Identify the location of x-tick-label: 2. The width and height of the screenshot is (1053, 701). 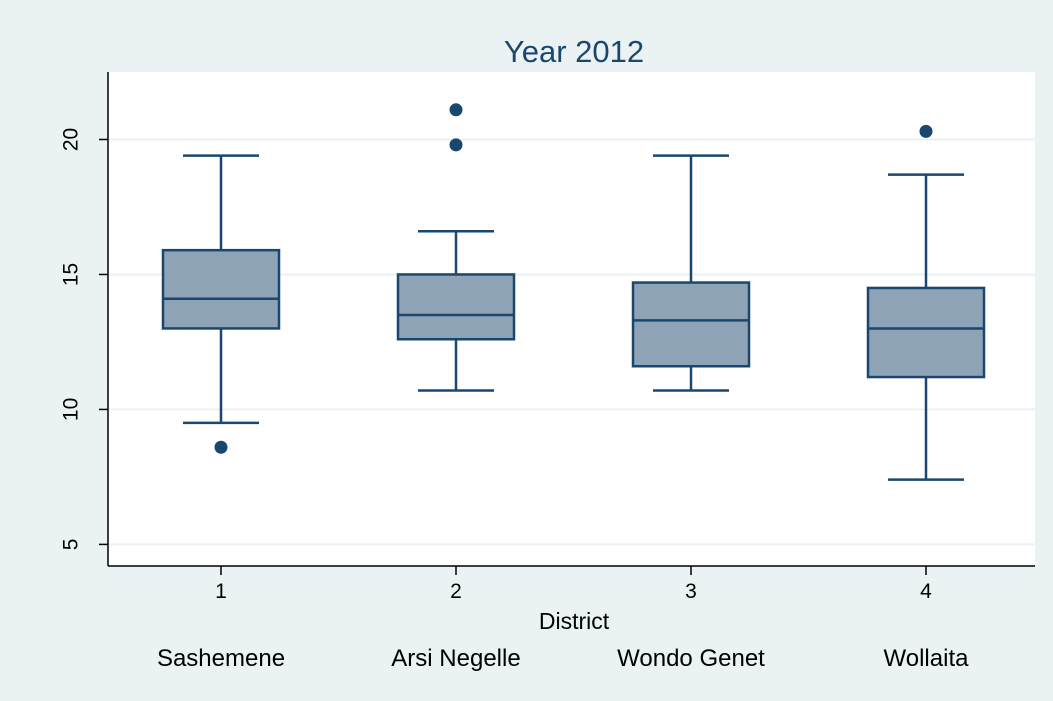
(456, 591).